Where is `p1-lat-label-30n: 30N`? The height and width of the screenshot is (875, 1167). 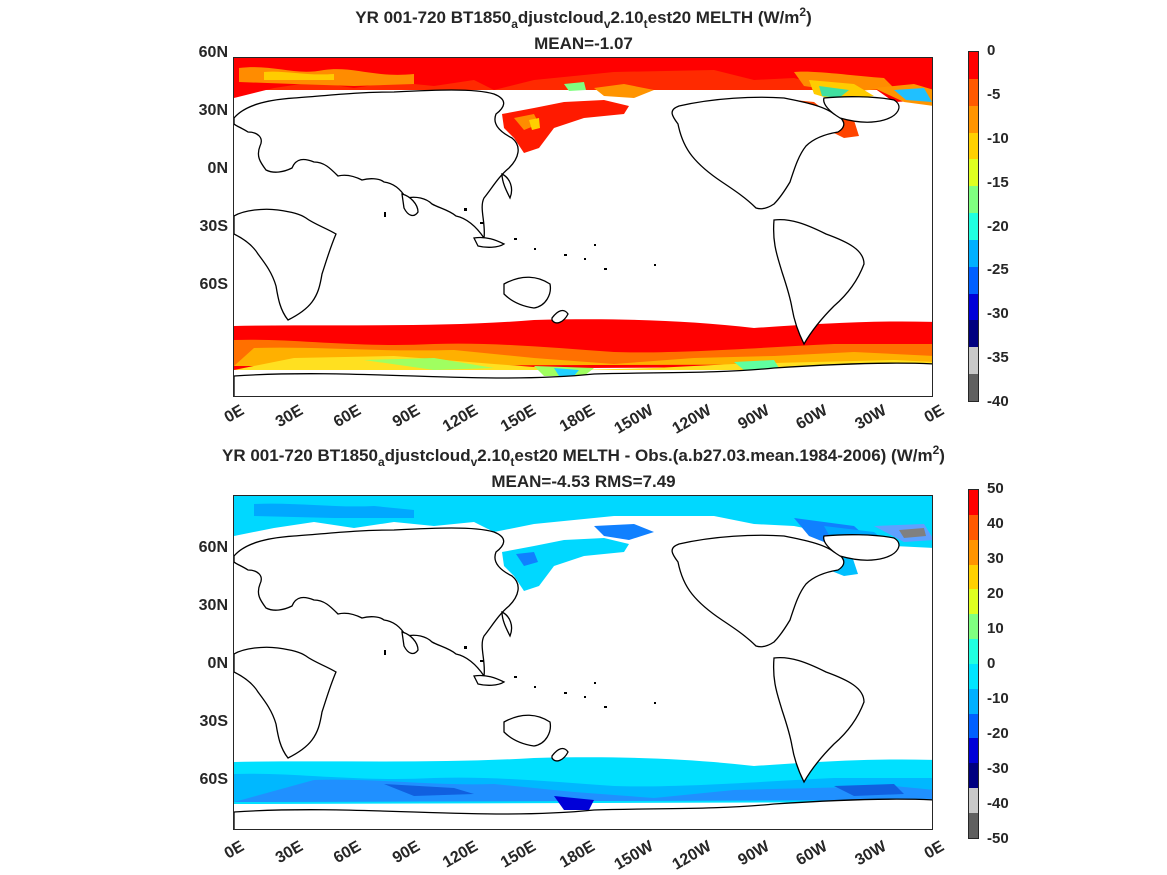 p1-lat-label-30n: 30N is located at coordinates (213, 110).